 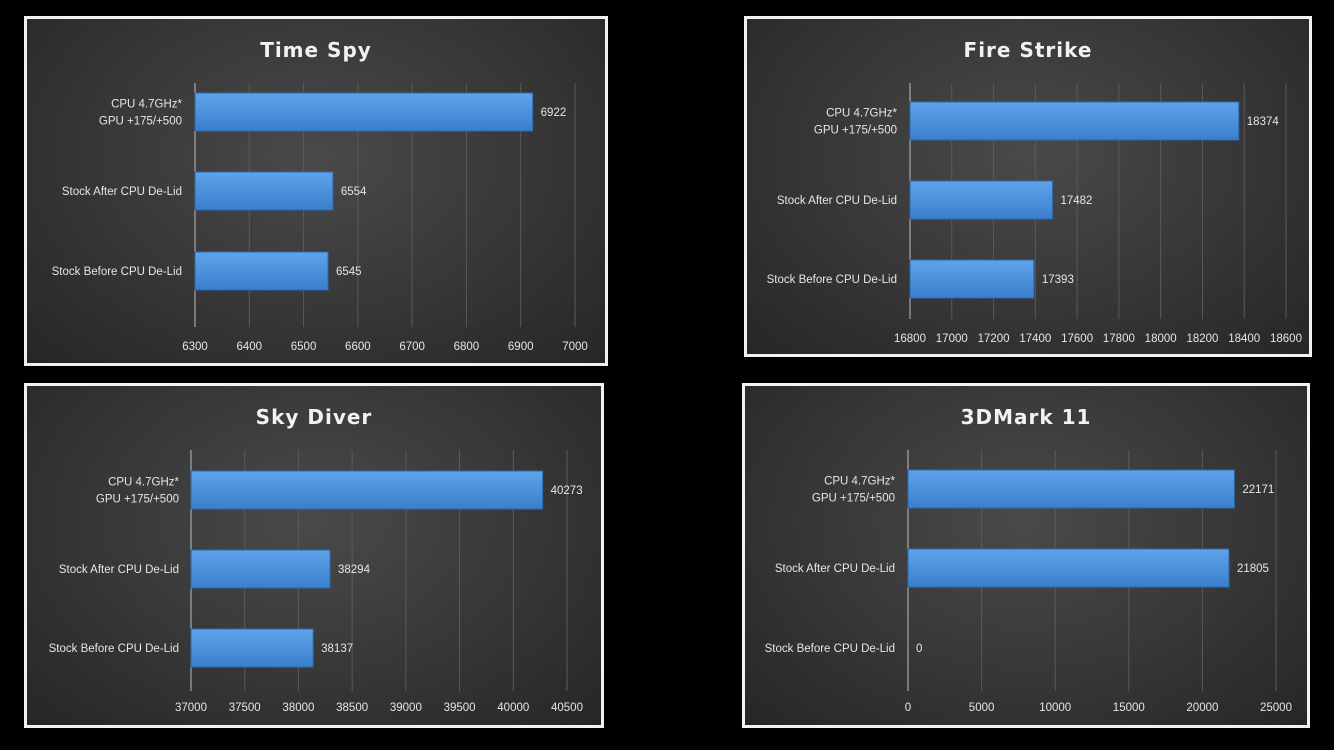 I want to click on chart-title: Sky Diver, so click(x=314, y=417).